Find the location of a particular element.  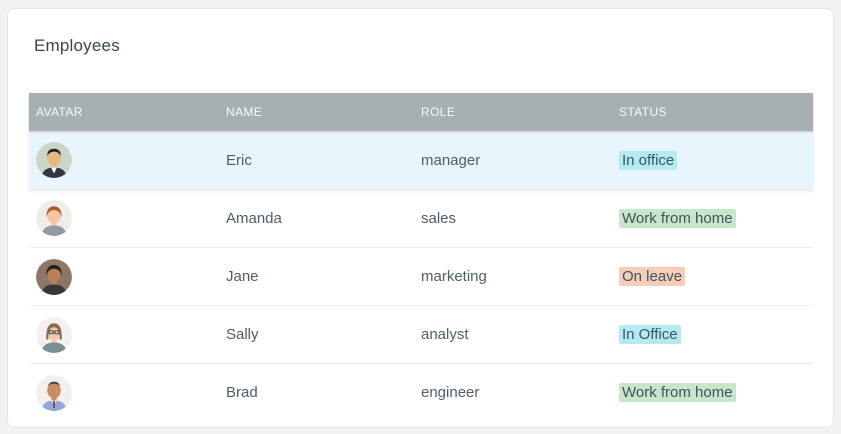

role-cell: analyst is located at coordinates (445, 334).